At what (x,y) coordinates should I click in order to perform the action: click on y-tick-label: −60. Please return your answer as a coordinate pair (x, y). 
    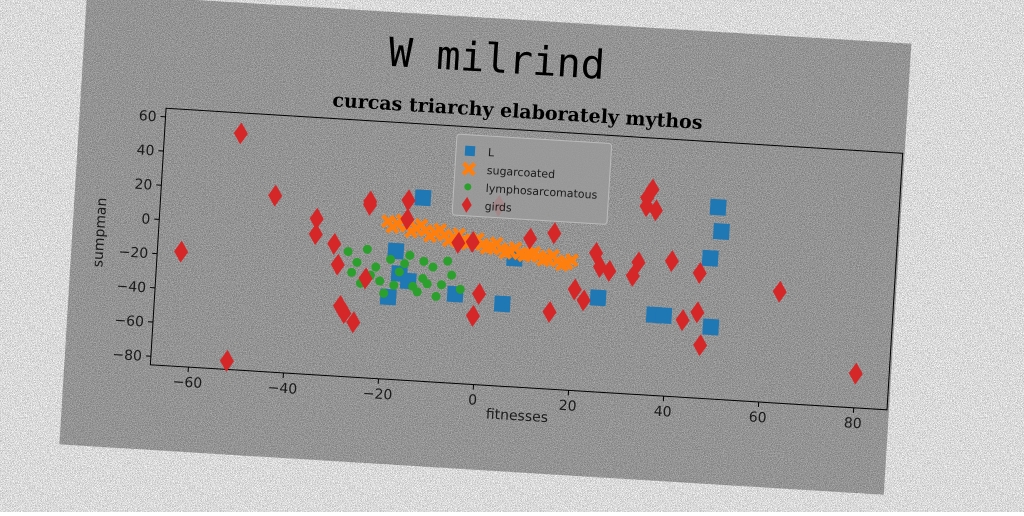
    Looking at the image, I should click on (129, 322).